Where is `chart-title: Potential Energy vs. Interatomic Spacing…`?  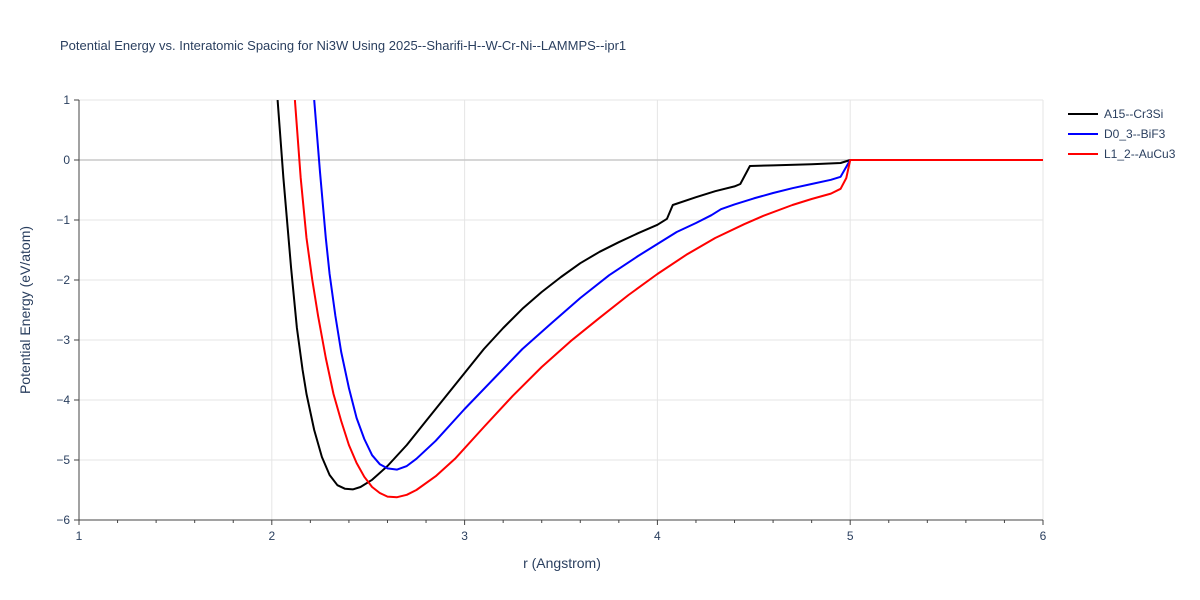 chart-title: Potential Energy vs. Interatomic Spacing… is located at coordinates (343, 45).